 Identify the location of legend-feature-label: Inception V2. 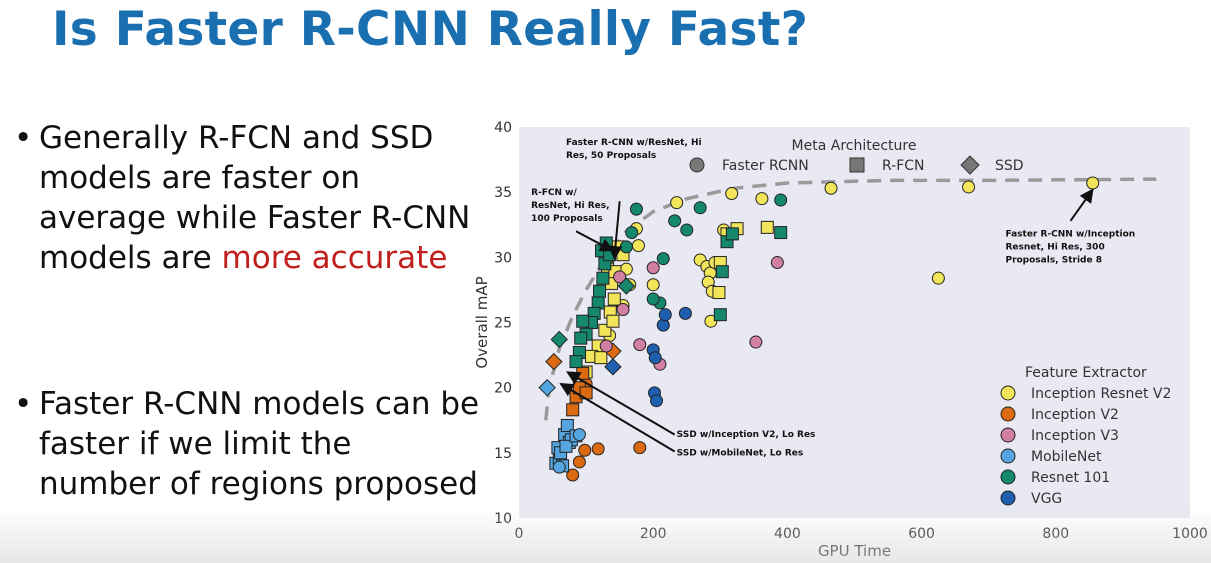
(1075, 415).